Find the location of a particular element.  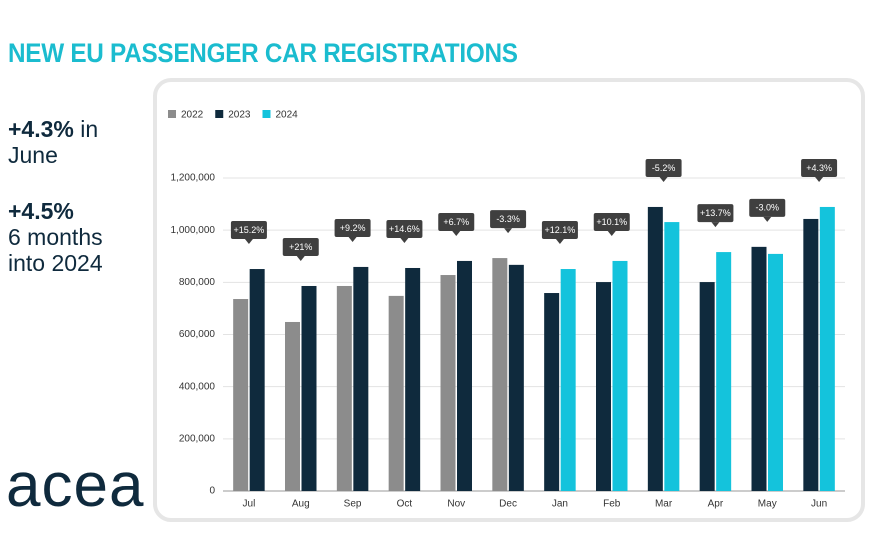

x-tick-label: Oct is located at coordinates (405, 504).